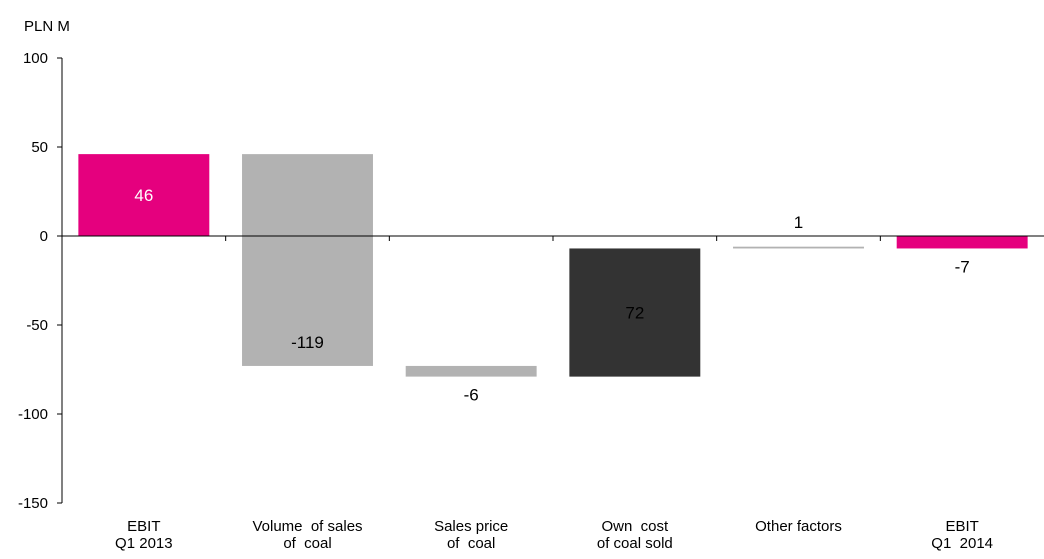 Image resolution: width=1044 pixels, height=559 pixels. I want to click on category-label: Q1 2013, so click(144, 543).